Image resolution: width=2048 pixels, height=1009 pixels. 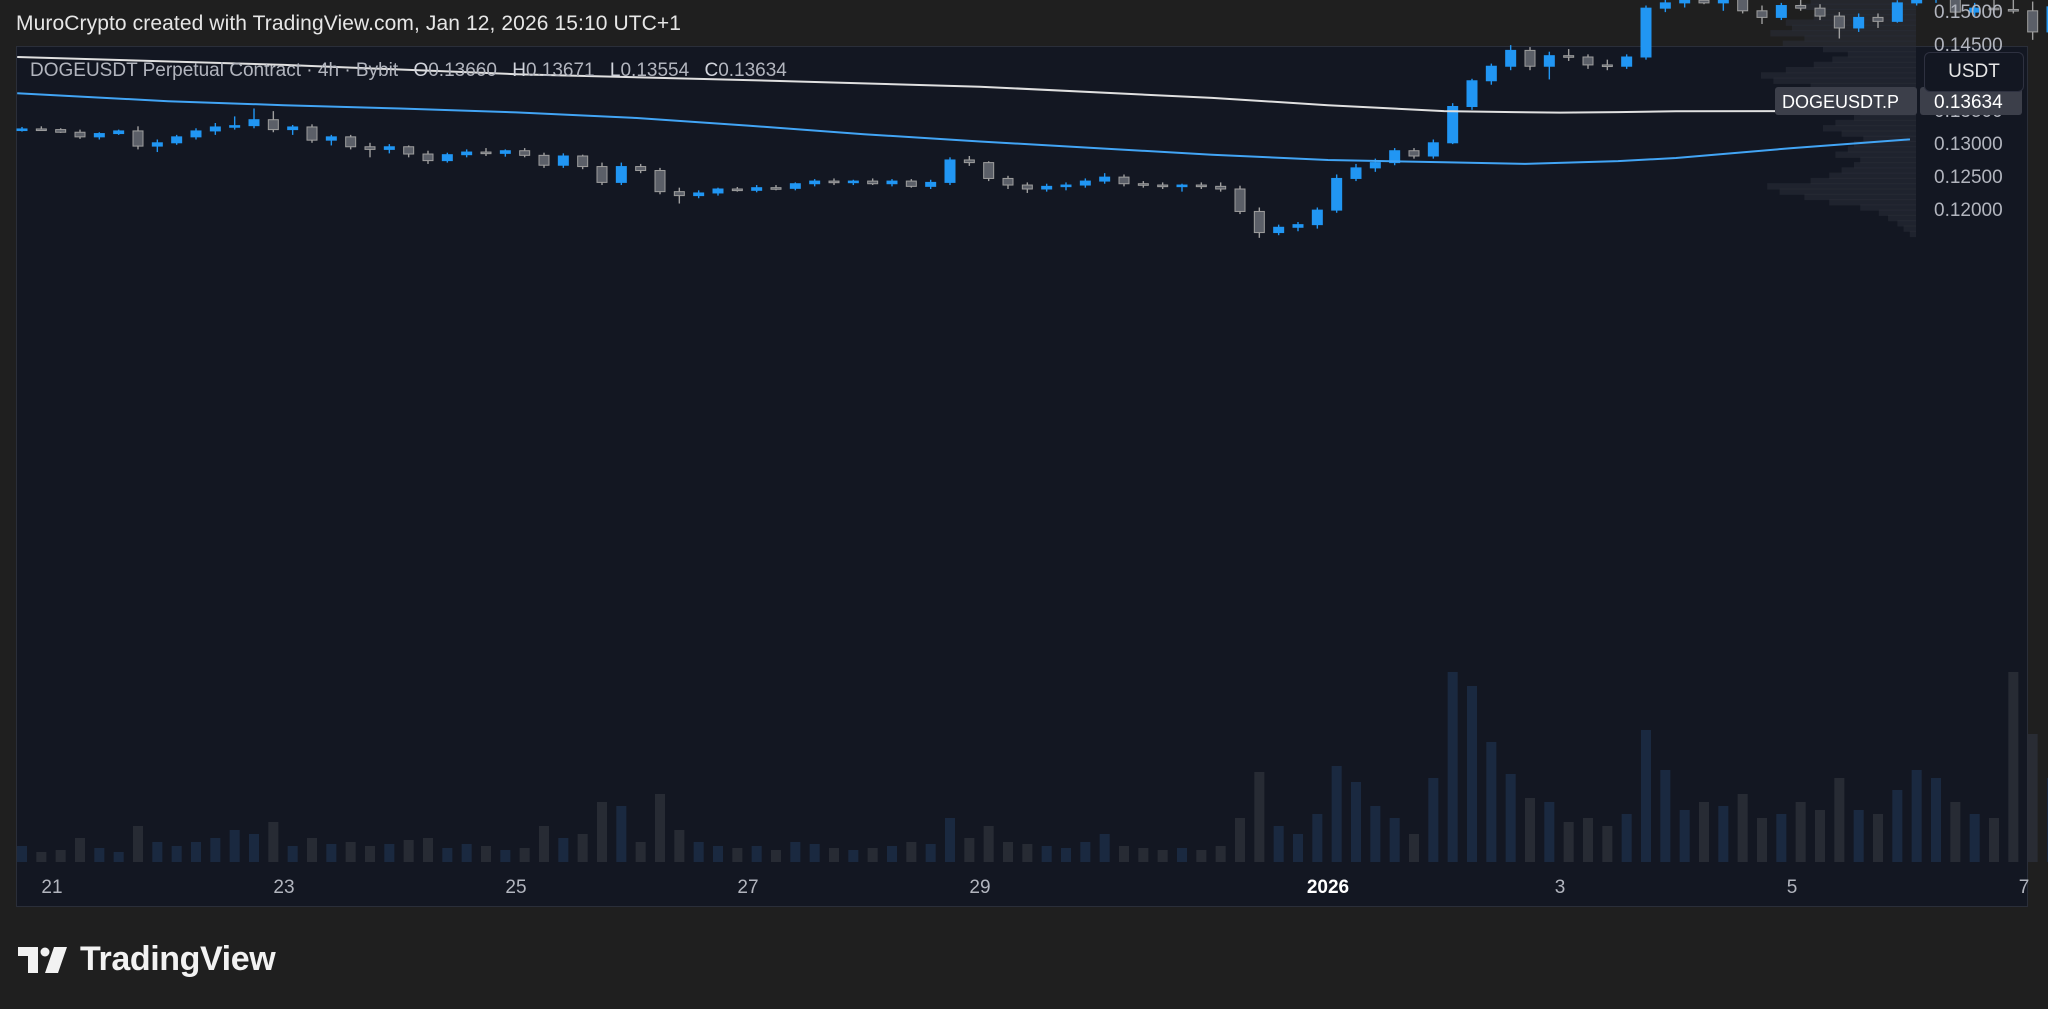 I want to click on open-label: O, so click(x=421, y=70).